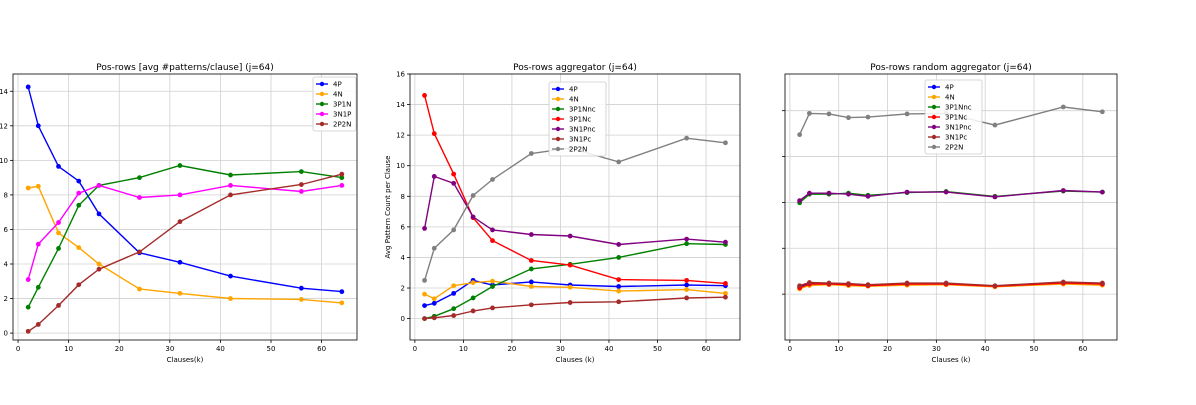 The width and height of the screenshot is (1196, 405). Describe the element at coordinates (185, 68) in the screenshot. I see `chart-title: Pos-rows [avg #patterns/clause] (j=64)` at that location.